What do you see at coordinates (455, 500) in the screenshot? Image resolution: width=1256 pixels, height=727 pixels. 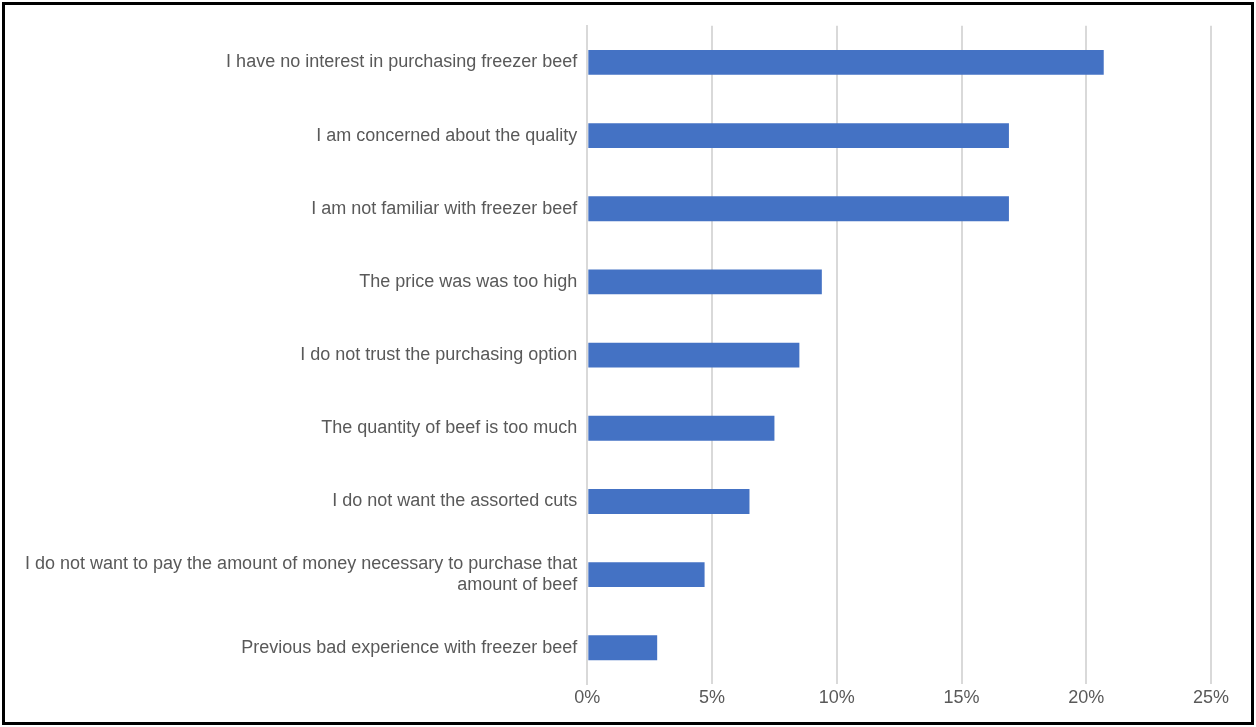 I see `y-tick-label: I do not want the assorted cuts` at bounding box center [455, 500].